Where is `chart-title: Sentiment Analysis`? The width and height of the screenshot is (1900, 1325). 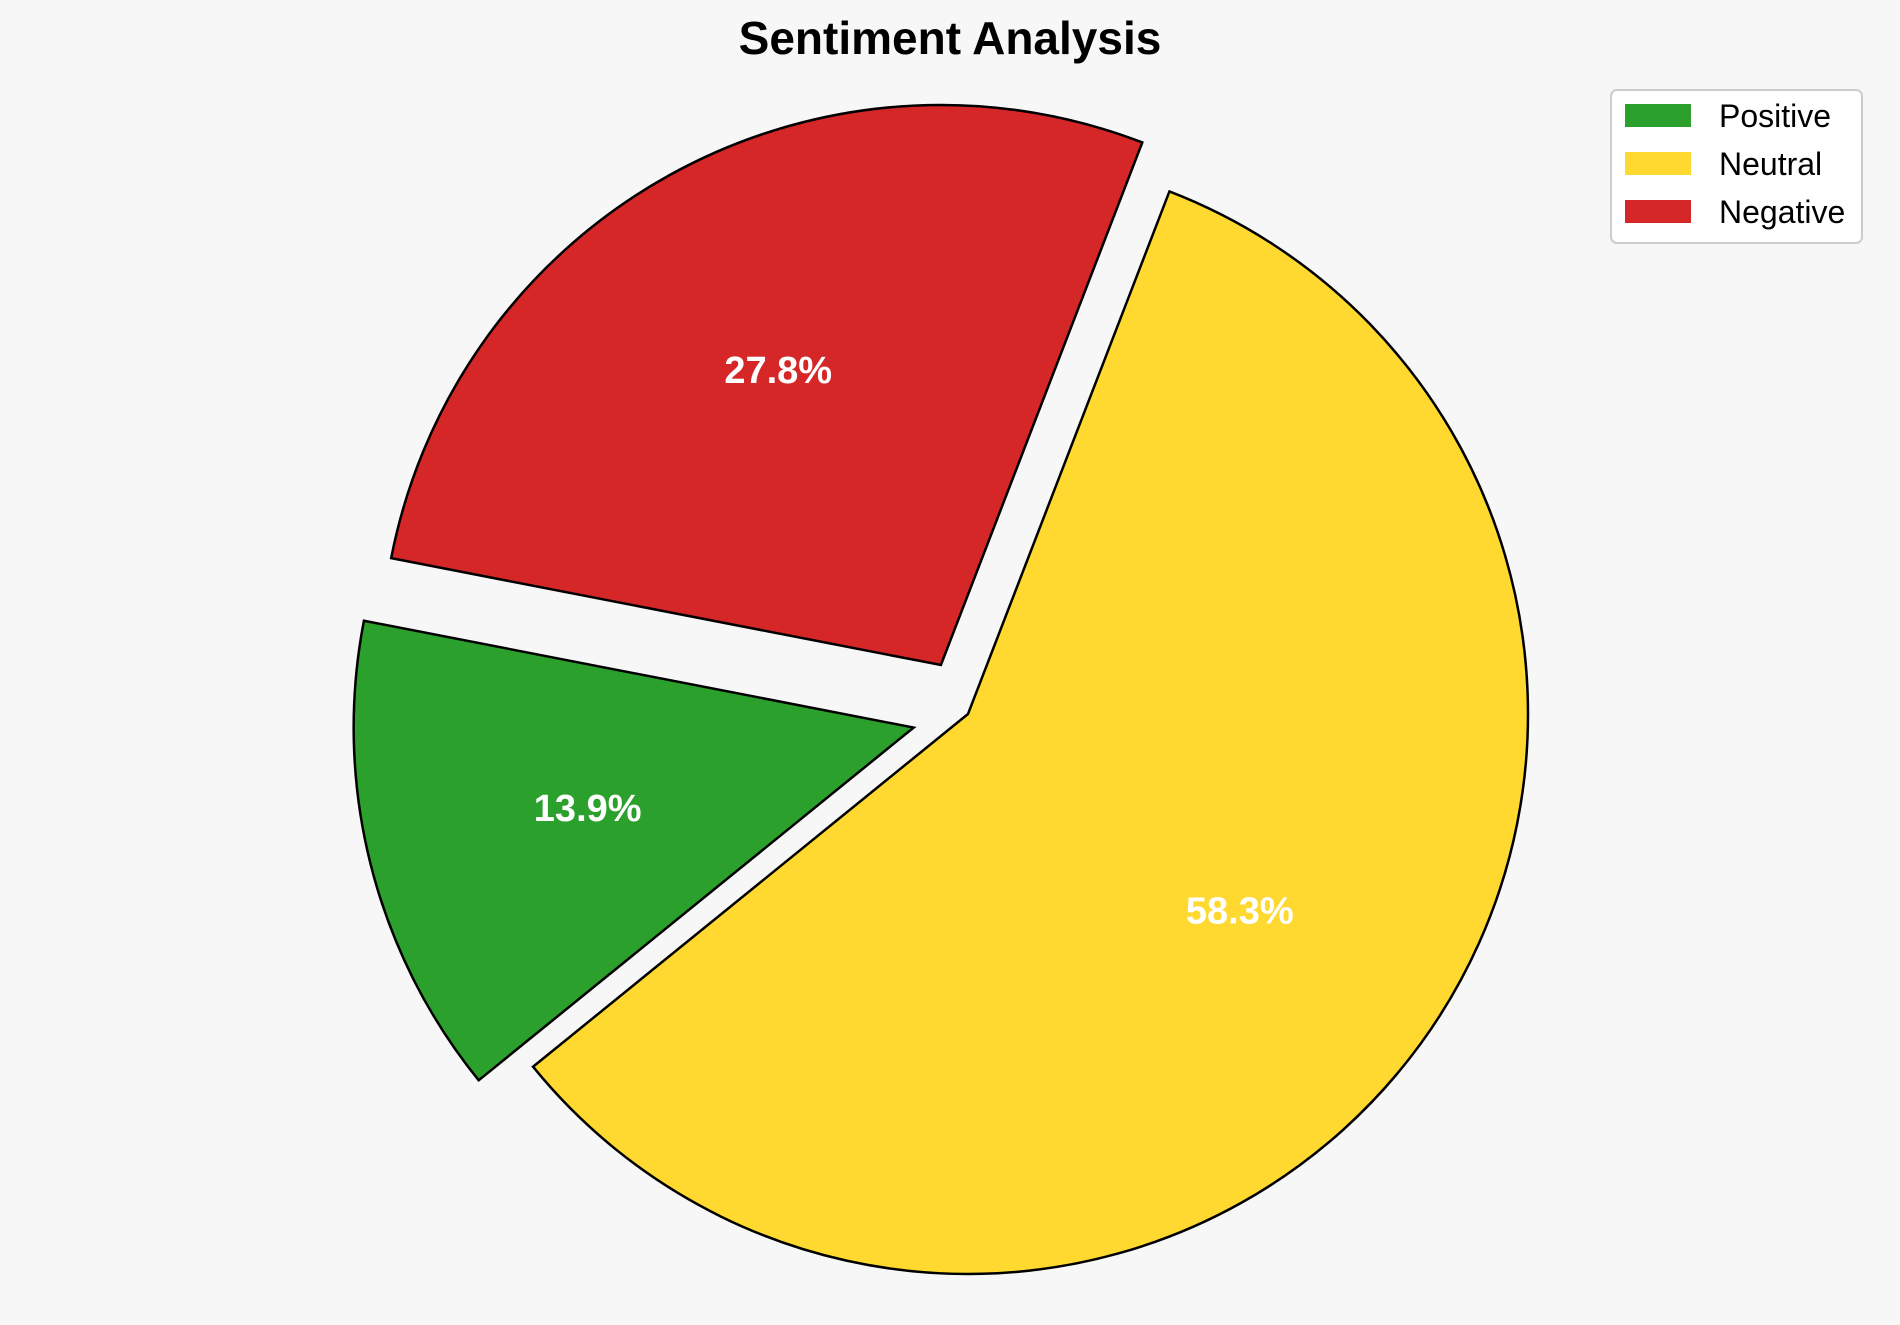
chart-title: Sentiment Analysis is located at coordinates (950, 38).